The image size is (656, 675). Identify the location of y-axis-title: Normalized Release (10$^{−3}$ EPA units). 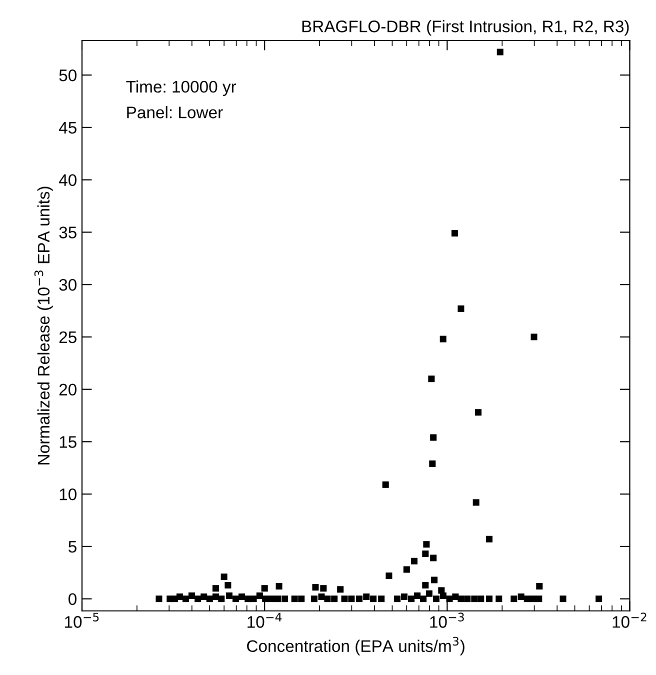
(43, 325).